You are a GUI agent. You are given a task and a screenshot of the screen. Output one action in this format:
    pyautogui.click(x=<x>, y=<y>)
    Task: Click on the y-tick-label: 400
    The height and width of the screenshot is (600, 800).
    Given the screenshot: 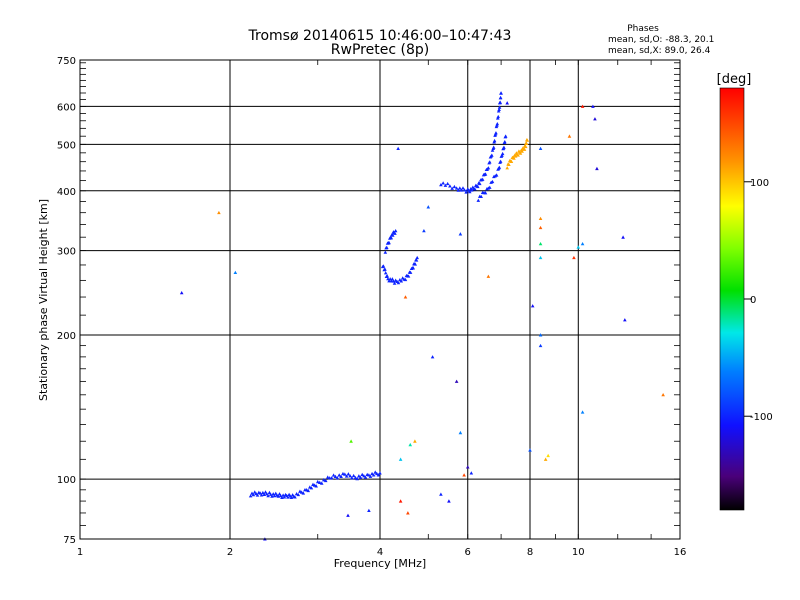 What is the action you would take?
    pyautogui.click(x=66, y=192)
    